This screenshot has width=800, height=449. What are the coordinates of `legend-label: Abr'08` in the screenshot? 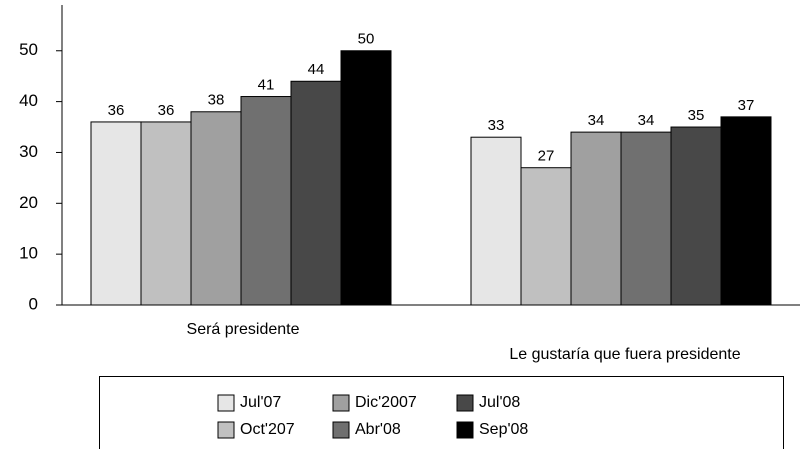 It's located at (378, 429).